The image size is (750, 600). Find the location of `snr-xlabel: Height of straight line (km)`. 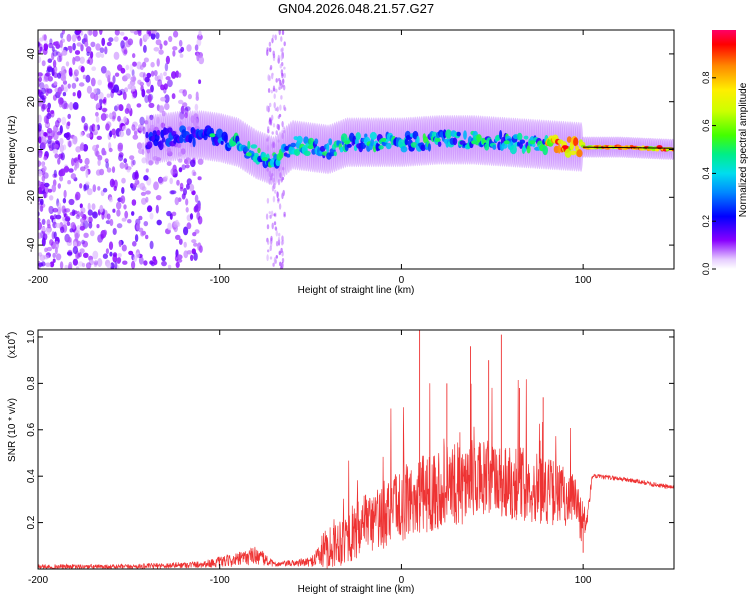

snr-xlabel: Height of straight line (km) is located at coordinates (356, 589).